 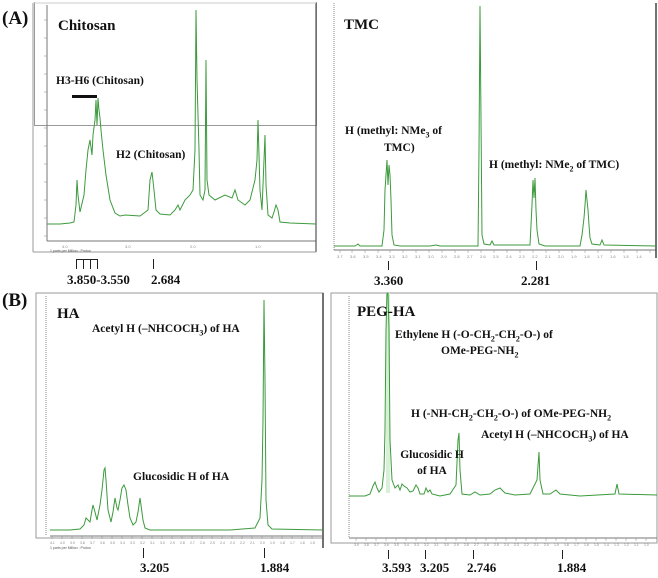 What do you see at coordinates (440, 414) in the screenshot?
I see `peg-nh-text: H (-NH-CH` at bounding box center [440, 414].